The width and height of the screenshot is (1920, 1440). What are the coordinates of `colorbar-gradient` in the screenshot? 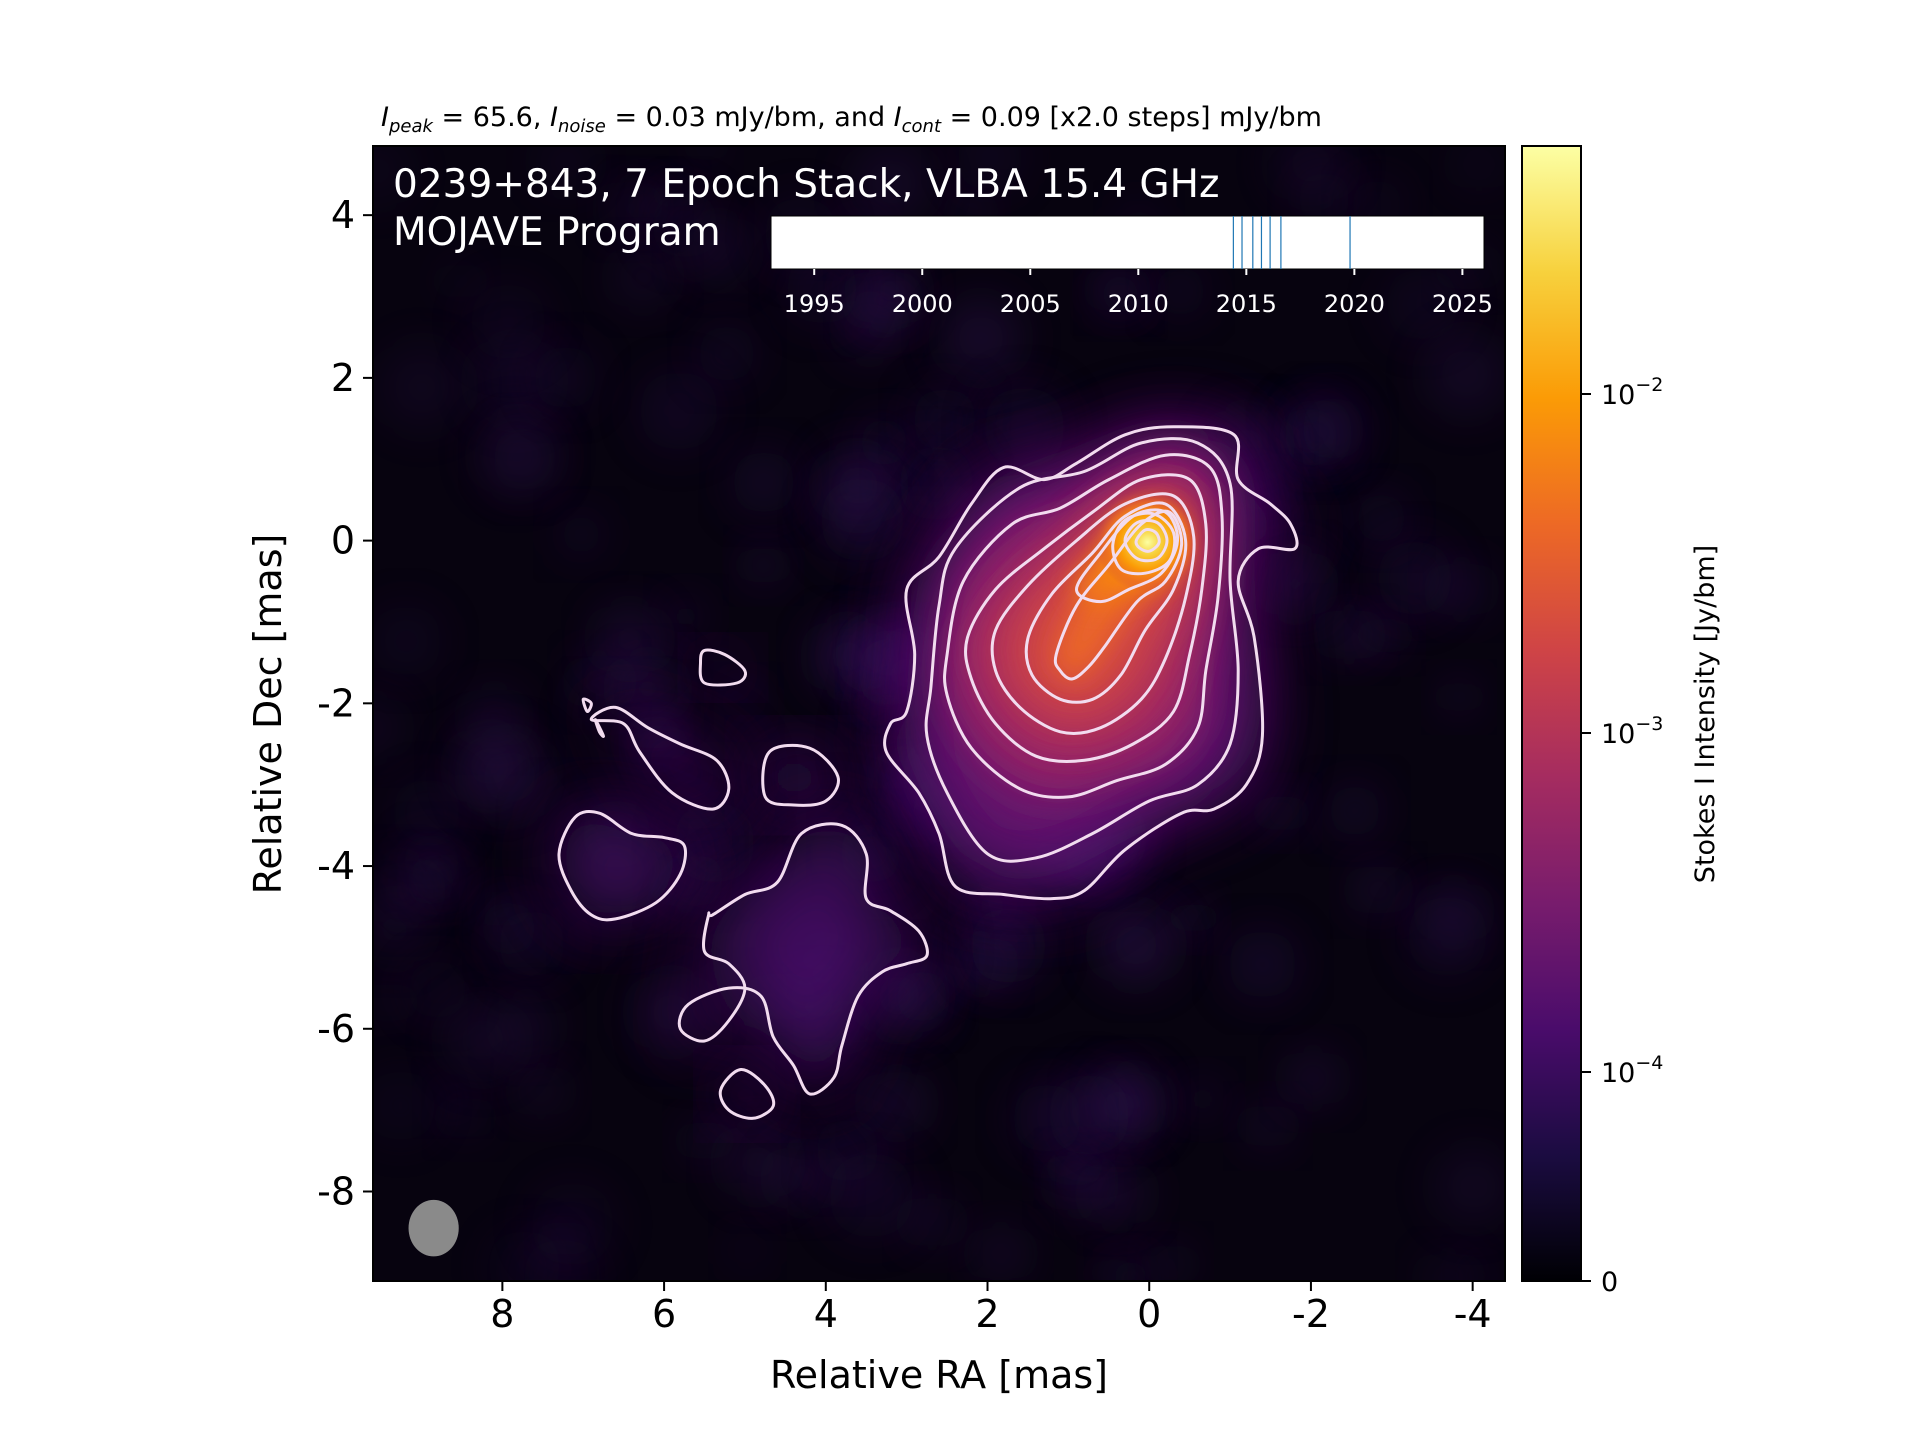 It's located at (1551, 713).